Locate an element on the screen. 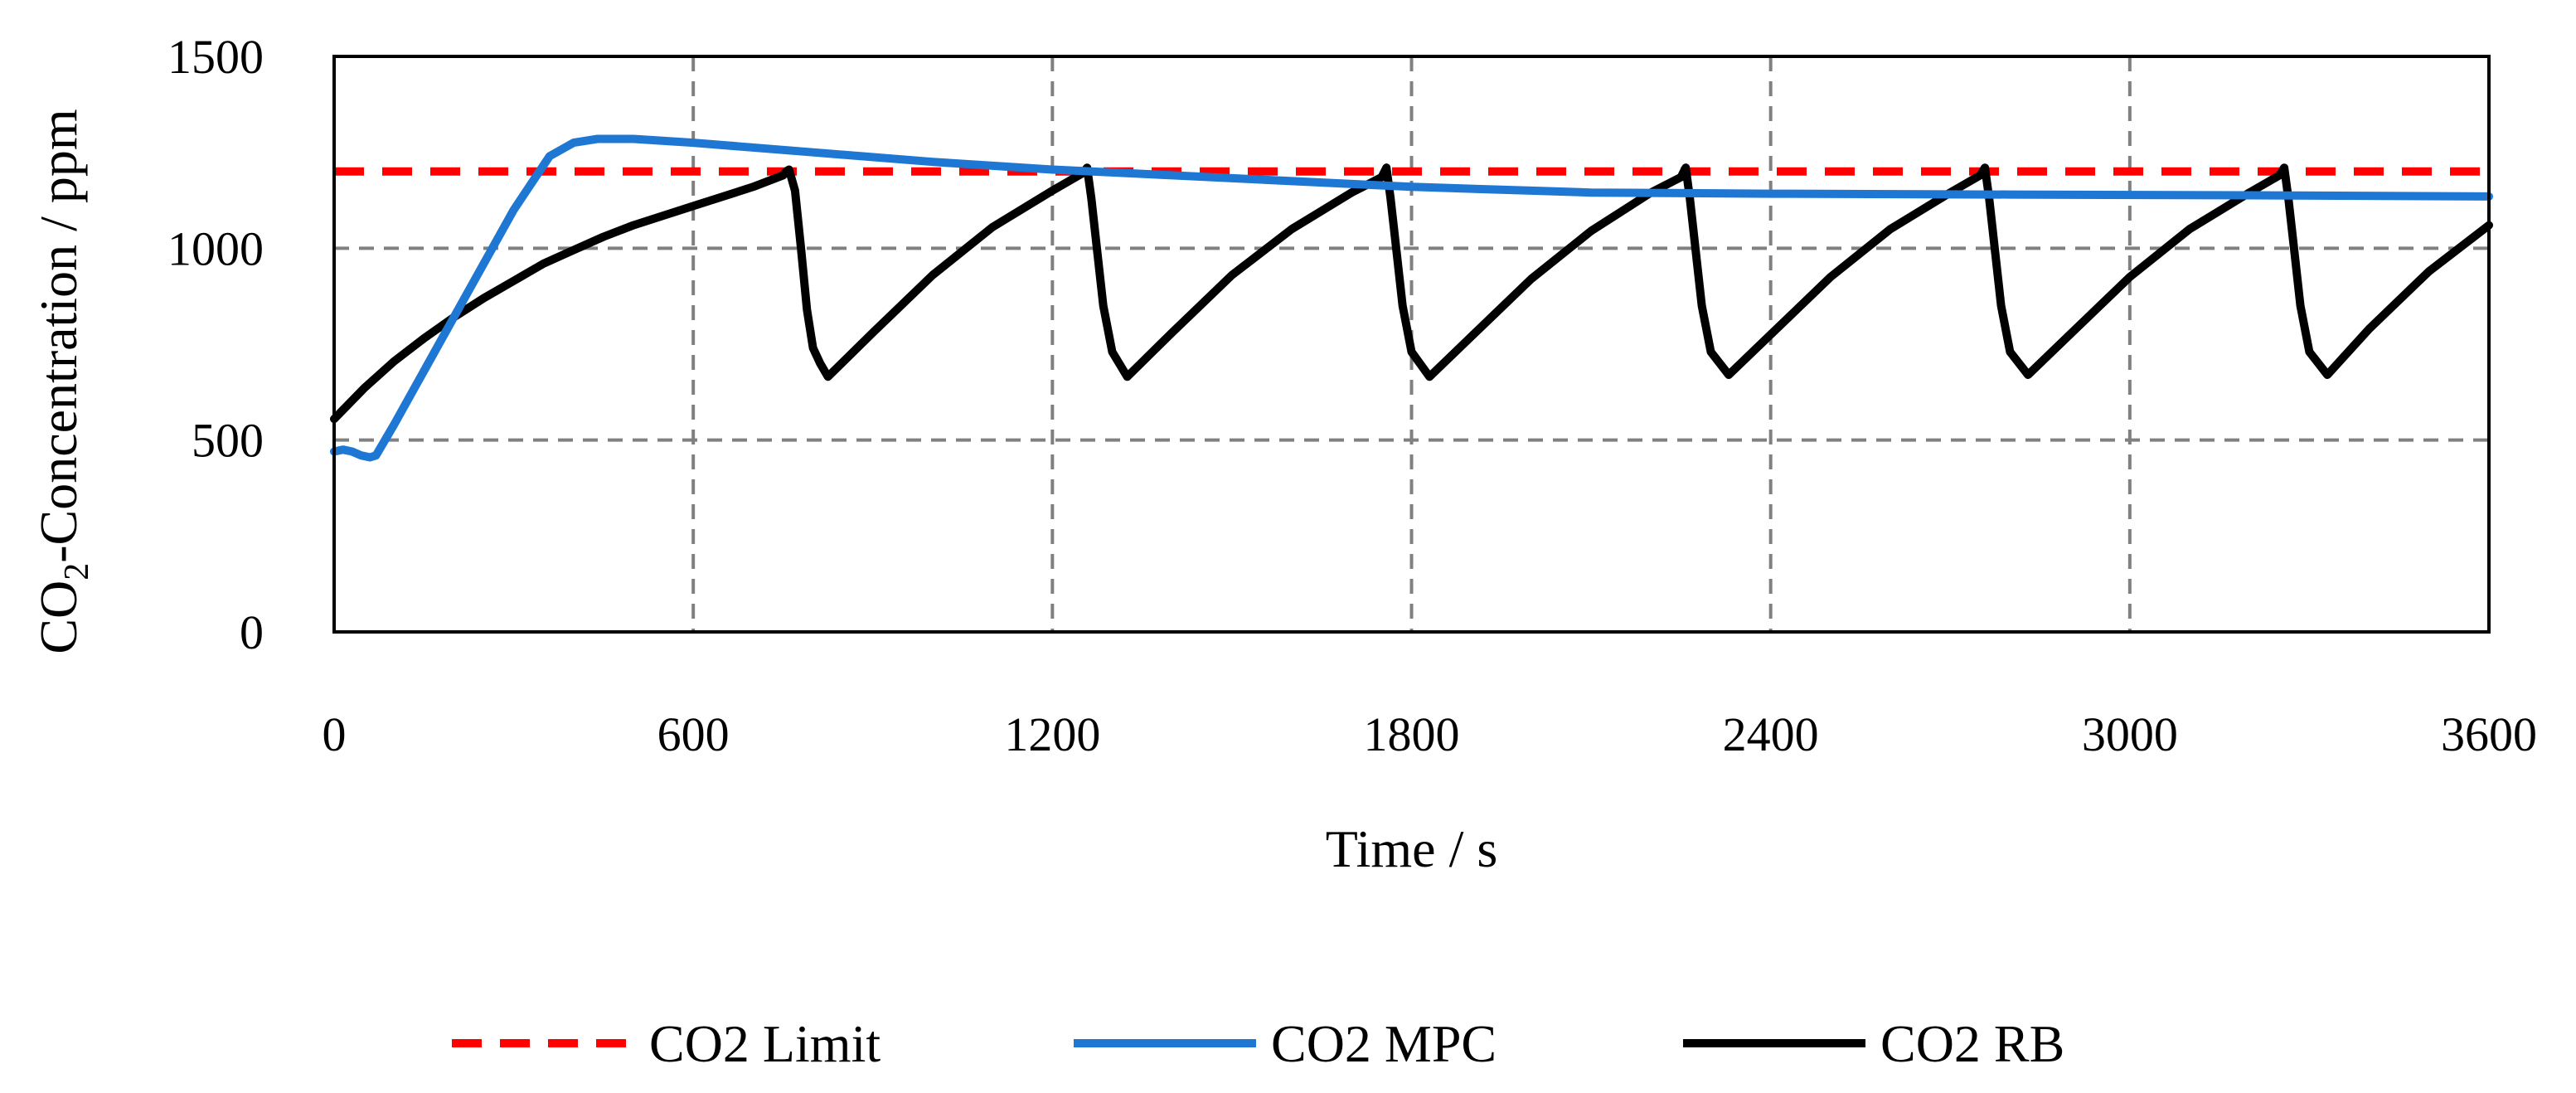 Image resolution: width=2576 pixels, height=1093 pixels. x-tick-label: 3000 is located at coordinates (2130, 734).